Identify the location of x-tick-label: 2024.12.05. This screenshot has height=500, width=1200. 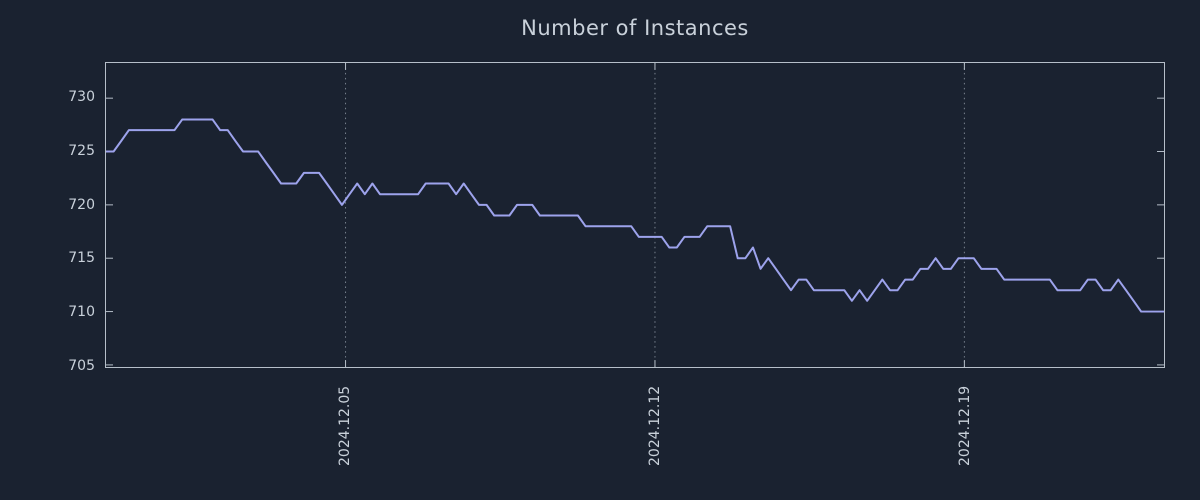
(344, 425).